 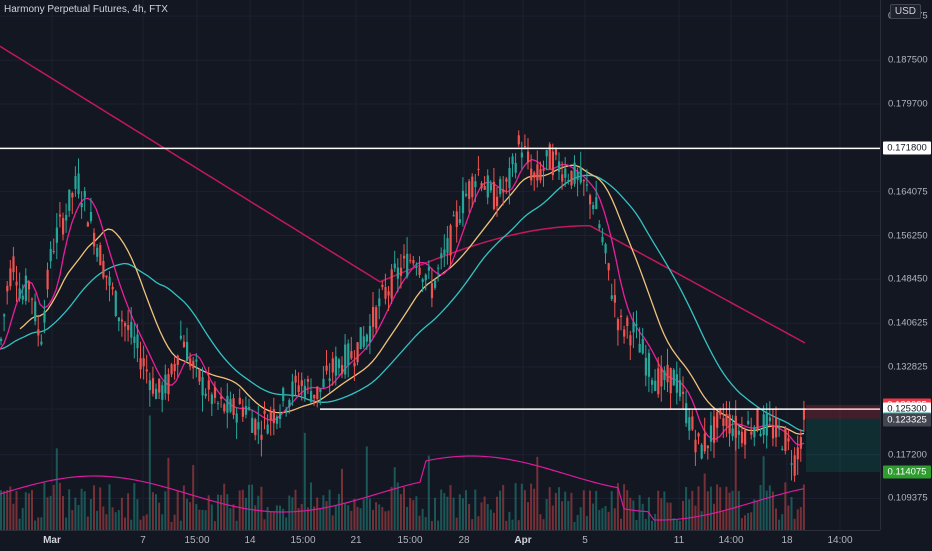 I want to click on symbol-legend: Harmony Perpetual Futures, 4h, FTX, so click(x=86, y=9).